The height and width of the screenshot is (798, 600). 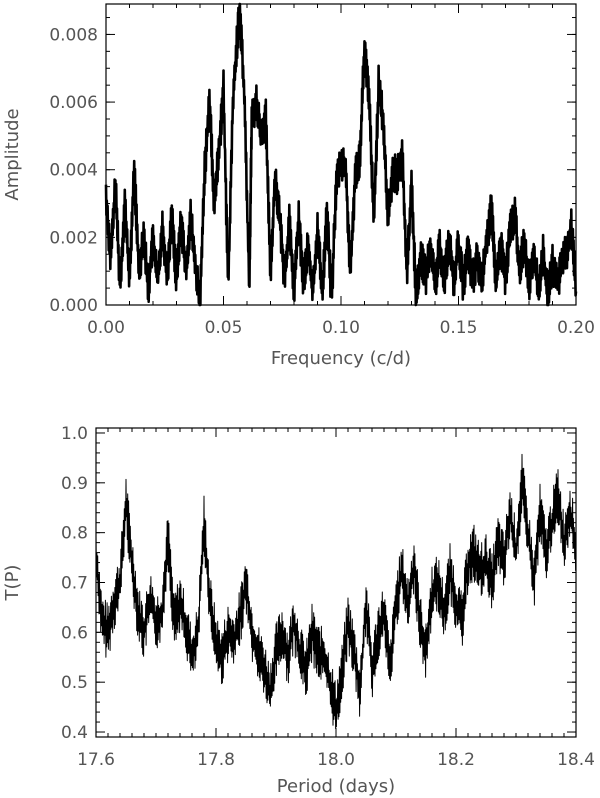 I want to click on y-tick-label: 0.002, so click(x=73, y=238).